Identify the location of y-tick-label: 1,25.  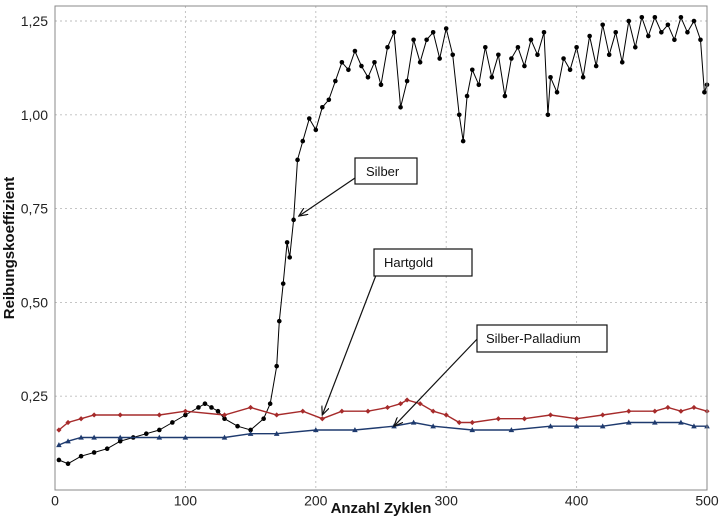
(34, 21).